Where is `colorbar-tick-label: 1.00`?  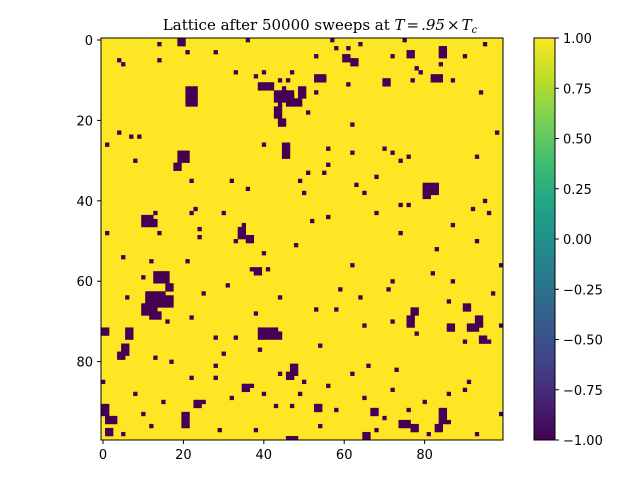 colorbar-tick-label: 1.00 is located at coordinates (577, 39).